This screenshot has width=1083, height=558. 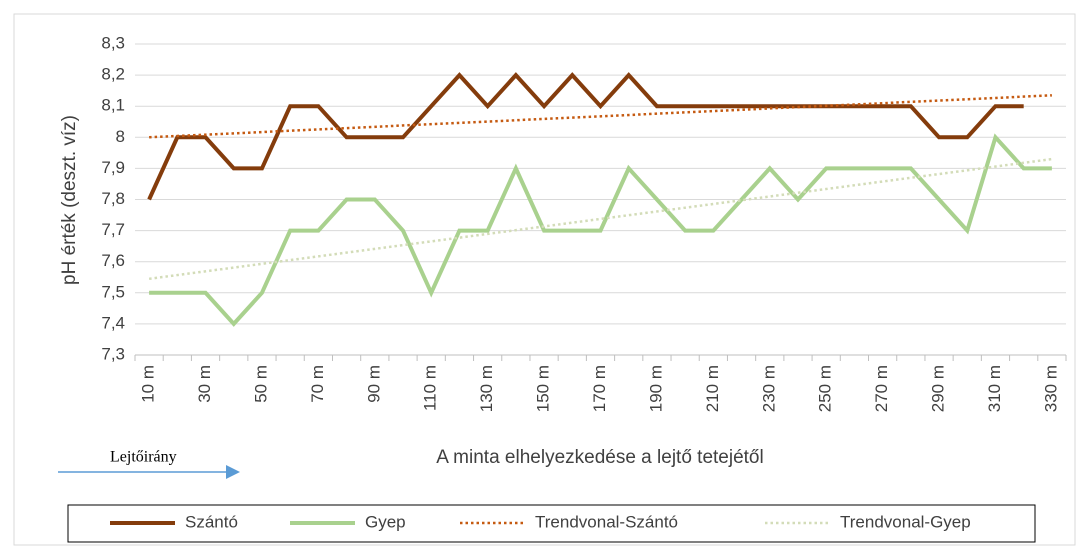 What do you see at coordinates (113, 229) in the screenshot?
I see `y-tick-label: 7,7` at bounding box center [113, 229].